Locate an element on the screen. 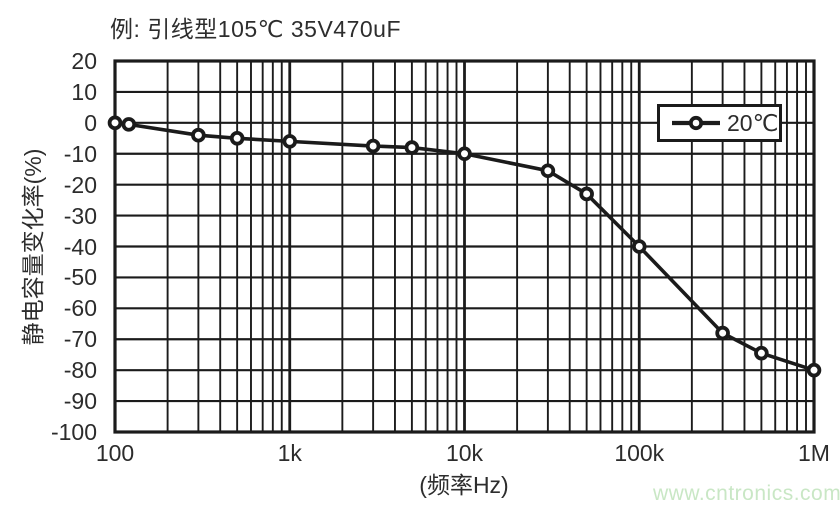 This screenshot has height=512, width=840. y-tick-label: -60 is located at coordinates (80, 308).